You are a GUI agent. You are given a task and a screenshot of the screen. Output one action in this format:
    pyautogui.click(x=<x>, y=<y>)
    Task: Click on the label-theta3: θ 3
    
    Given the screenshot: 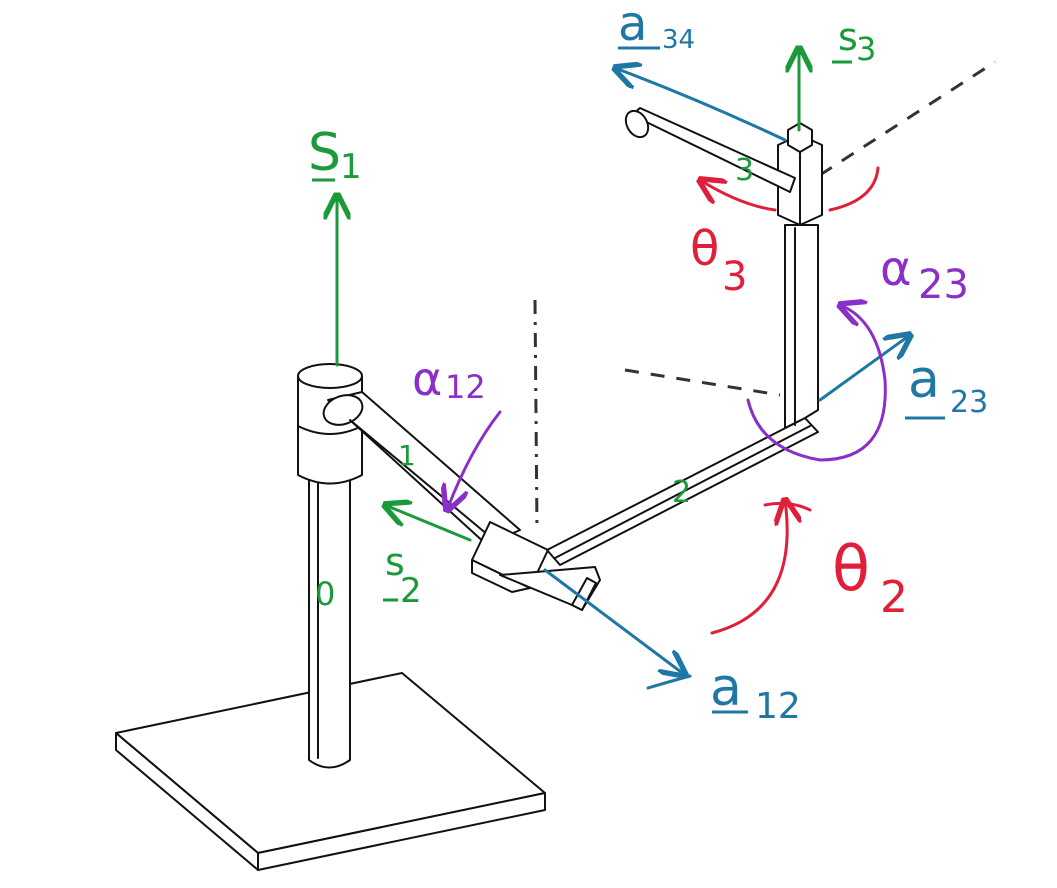 What is the action you would take?
    pyautogui.click(x=718, y=260)
    